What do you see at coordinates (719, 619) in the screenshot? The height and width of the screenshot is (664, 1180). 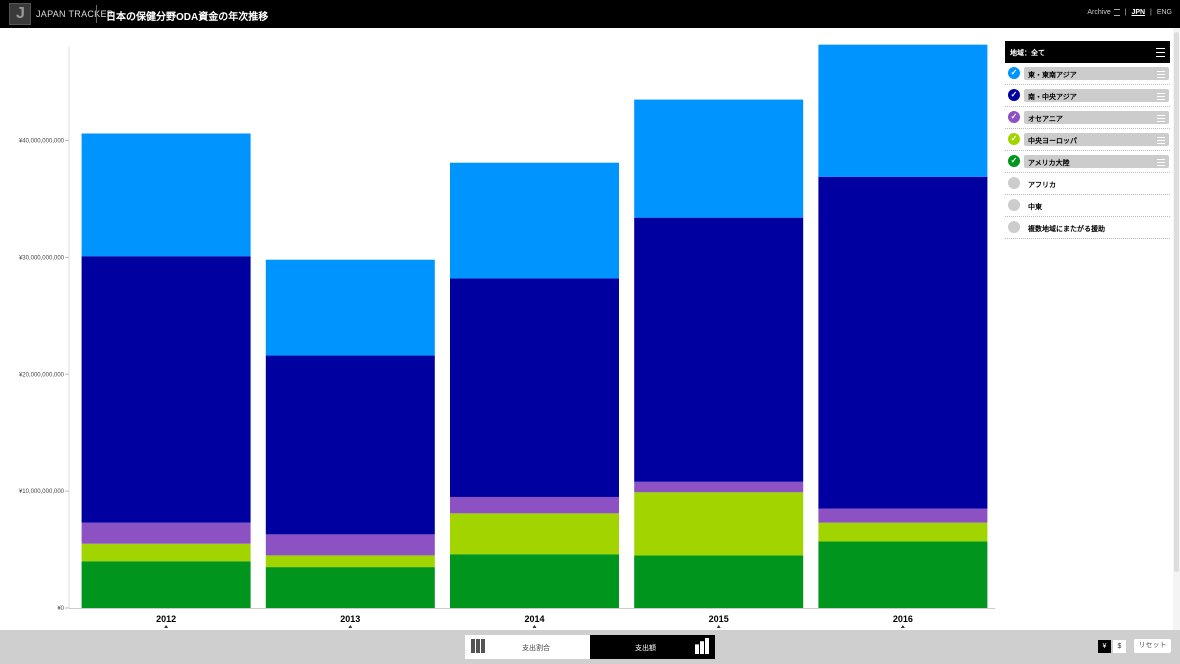 I see `x-tick-label: 2015` at bounding box center [719, 619].